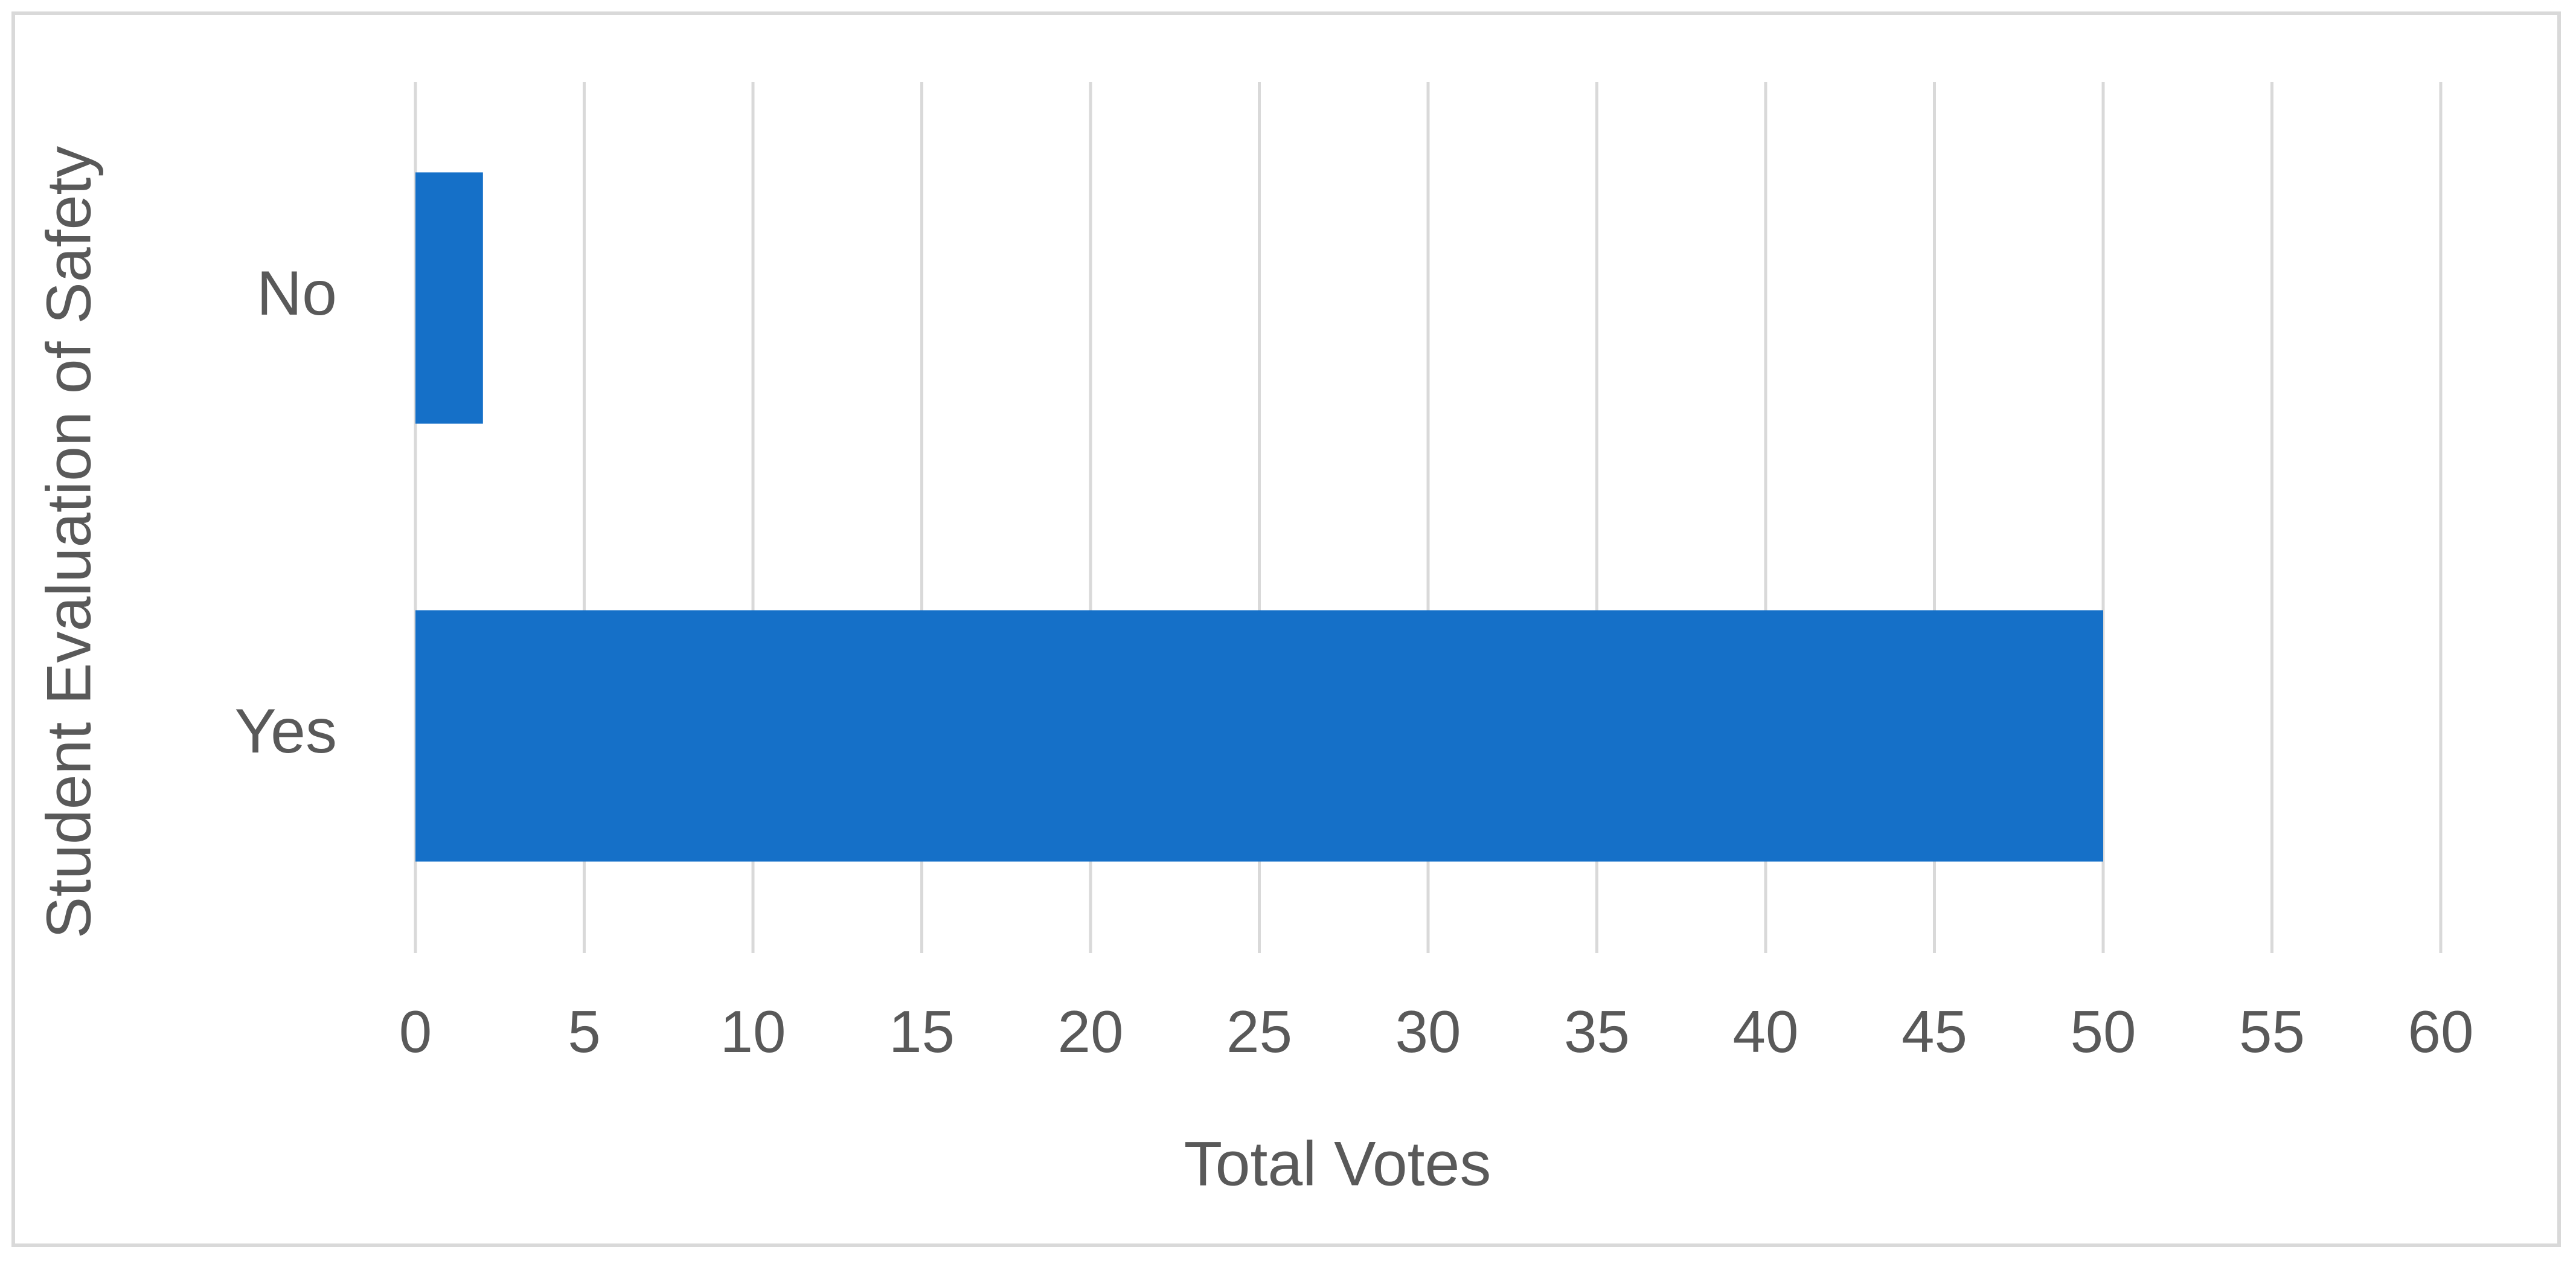 This screenshot has width=2576, height=1261. What do you see at coordinates (1428, 1031) in the screenshot?
I see `x-tick-label: 30` at bounding box center [1428, 1031].